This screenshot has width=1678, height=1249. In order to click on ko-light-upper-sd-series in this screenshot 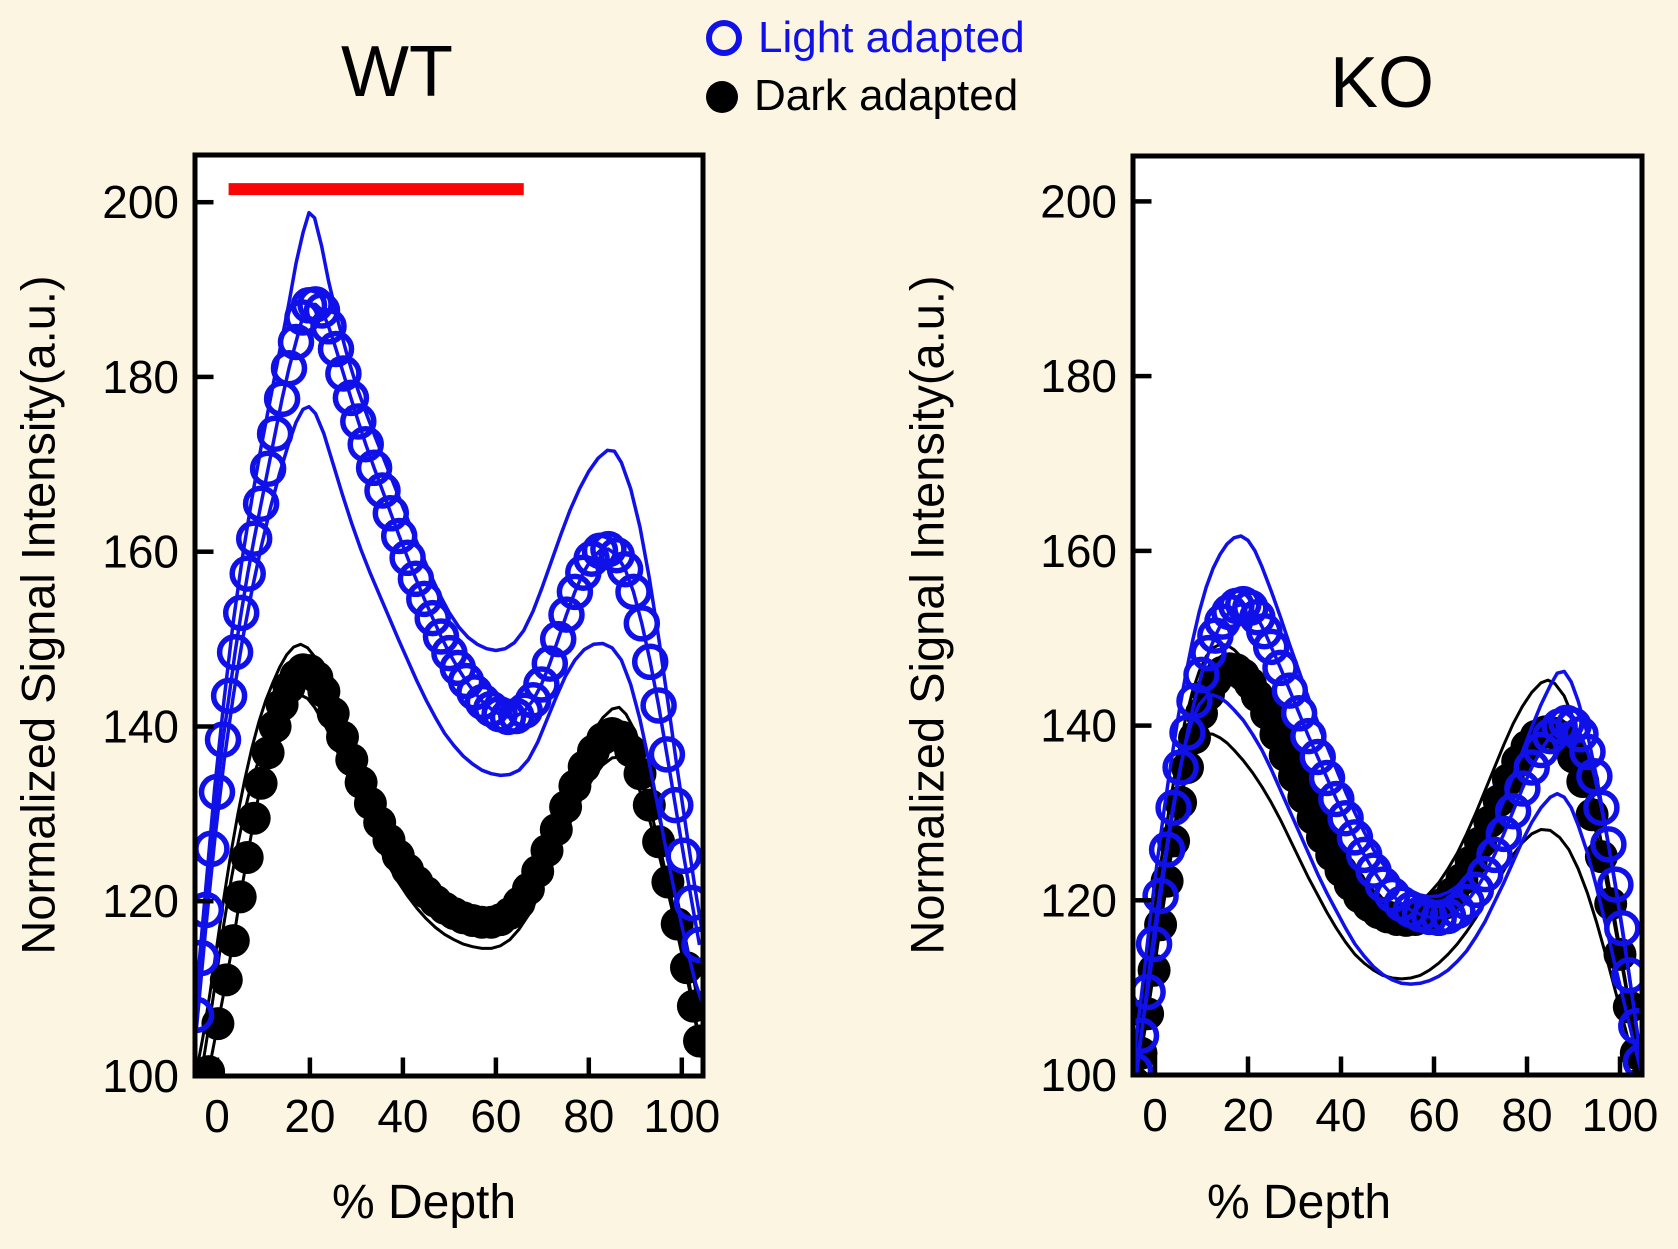, I will do `click(1387, 796)`.